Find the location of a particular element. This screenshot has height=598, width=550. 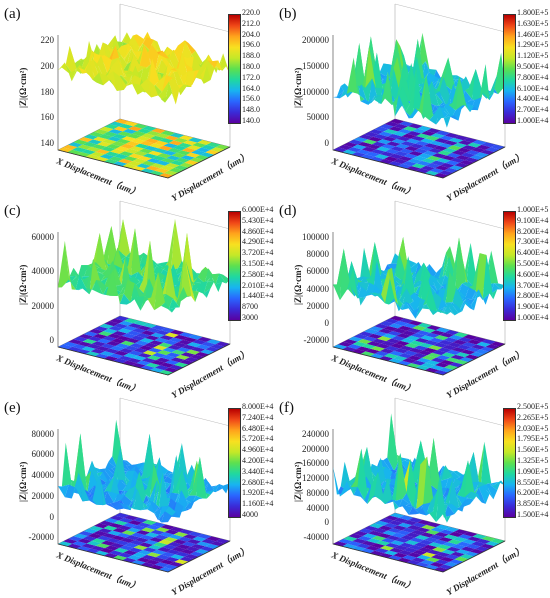

z-tick-label: 20000 is located at coordinates (43, 495).